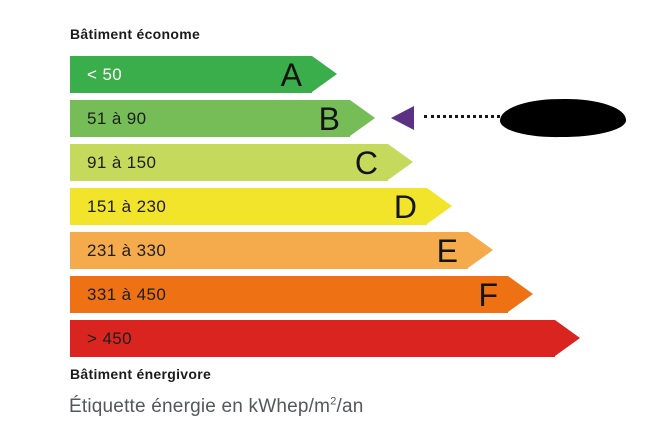 Image resolution: width=667 pixels, height=441 pixels. Describe the element at coordinates (127, 294) in the screenshot. I see `bar-range-label: 331 à 450` at that location.